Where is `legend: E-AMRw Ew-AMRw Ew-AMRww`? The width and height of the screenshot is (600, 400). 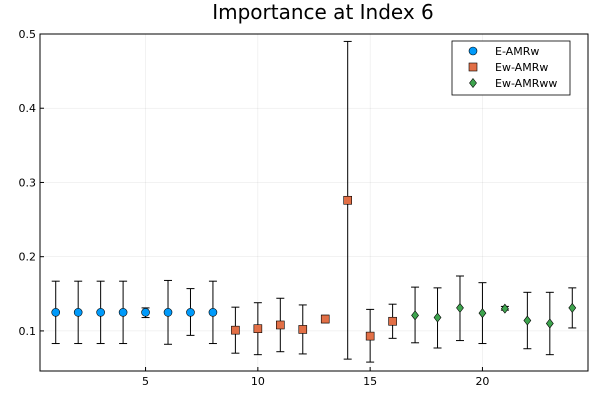
legend: E-AMRw Ew-AMRw Ew-AMRww is located at coordinates (511, 68).